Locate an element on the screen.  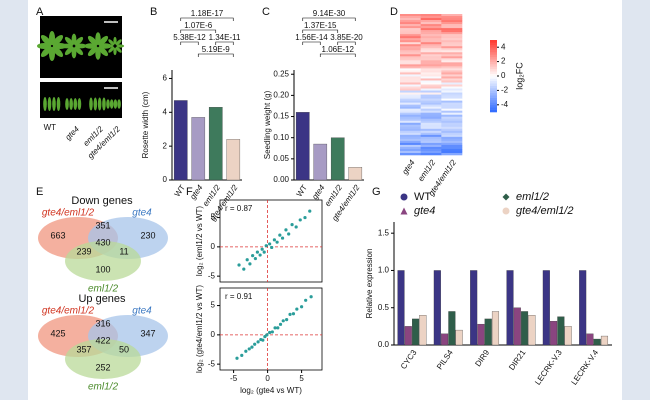
y-tick-label: 0.25 is located at coordinates (281, 73).